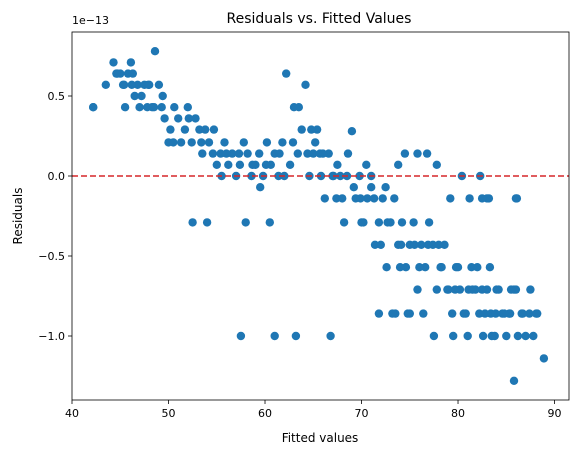 The width and height of the screenshot is (578, 455). I want to click on x-tick-label: 50, so click(169, 413).